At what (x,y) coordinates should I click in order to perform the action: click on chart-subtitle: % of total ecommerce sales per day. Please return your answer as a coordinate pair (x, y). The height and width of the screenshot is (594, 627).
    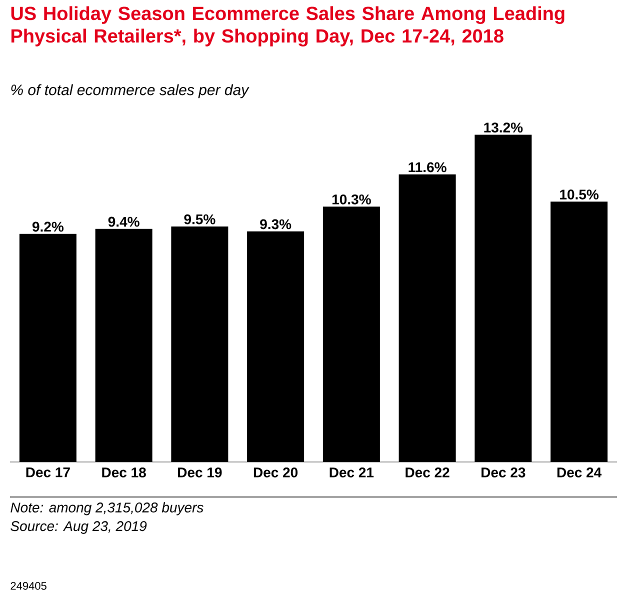
    Looking at the image, I should click on (130, 91).